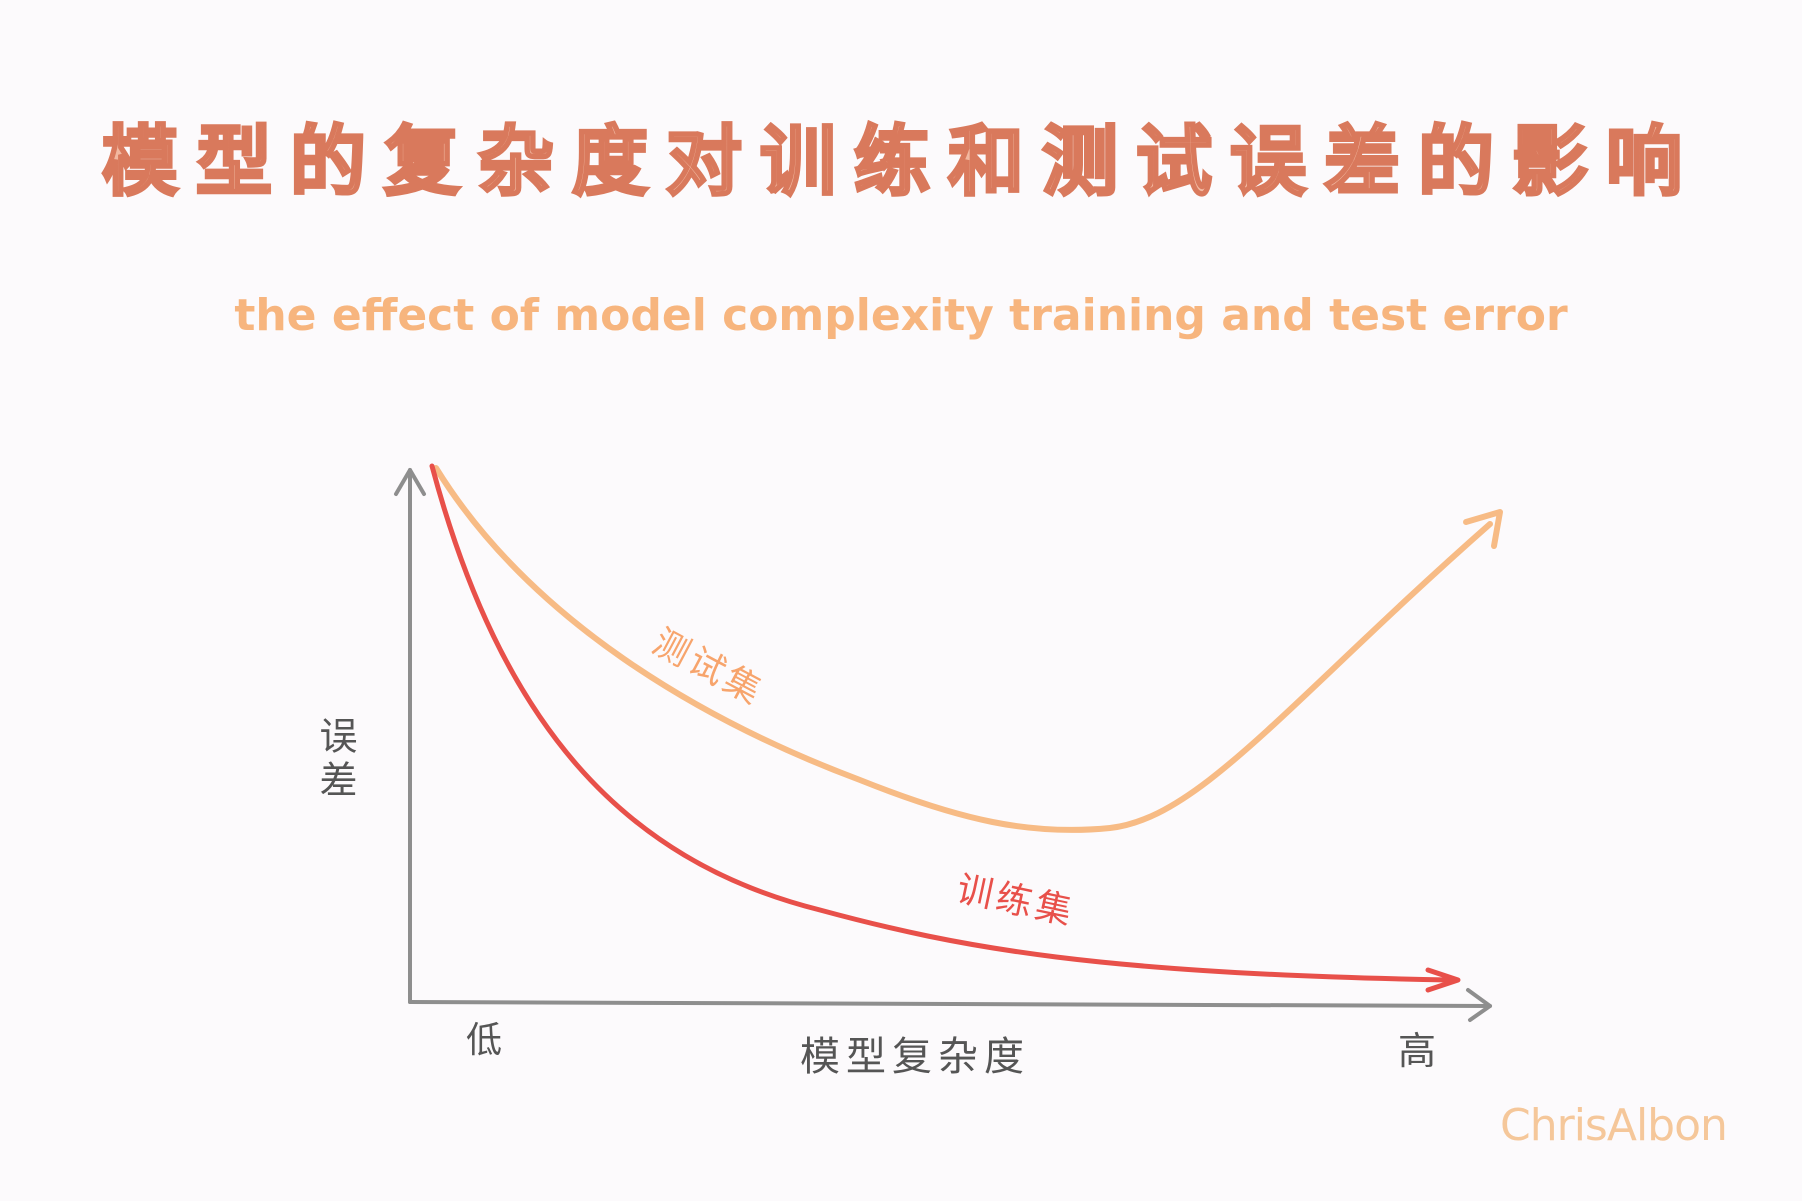 The image size is (1802, 1201). Describe the element at coordinates (1614, 1125) in the screenshot. I see `author-signature: ChrisAlbon` at that location.